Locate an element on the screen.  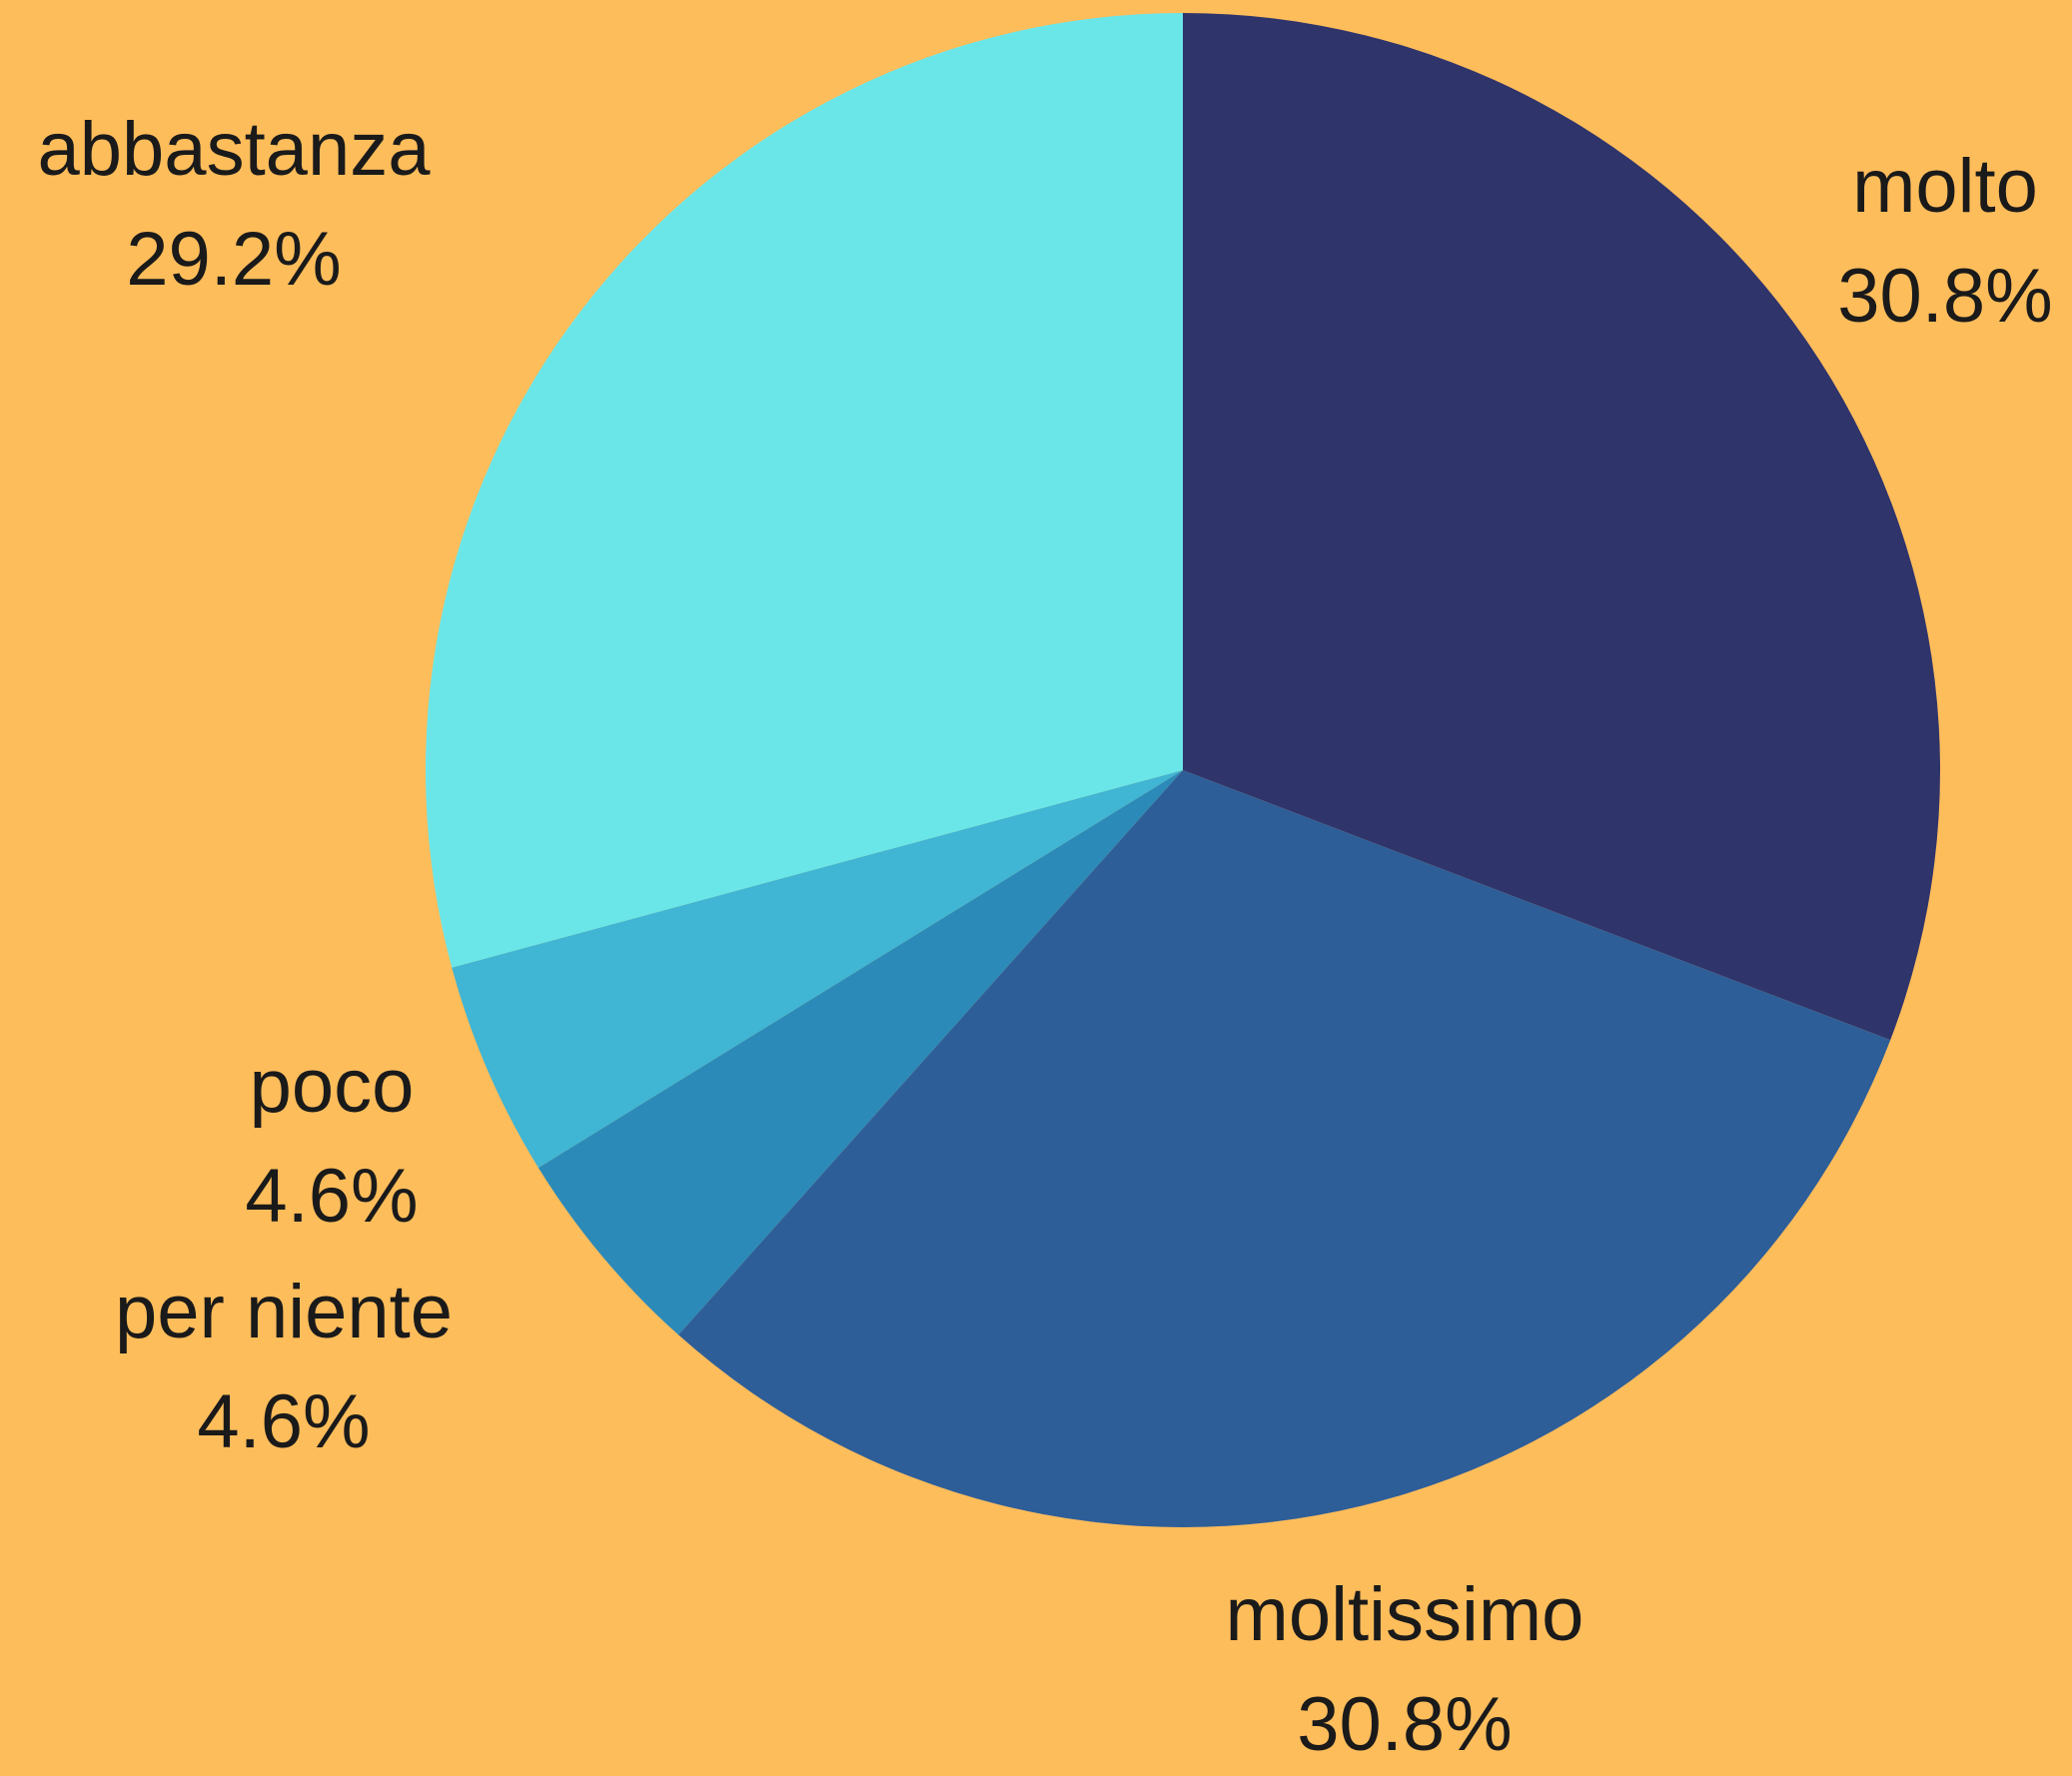
slice-label: molto is located at coordinates (1945, 187).